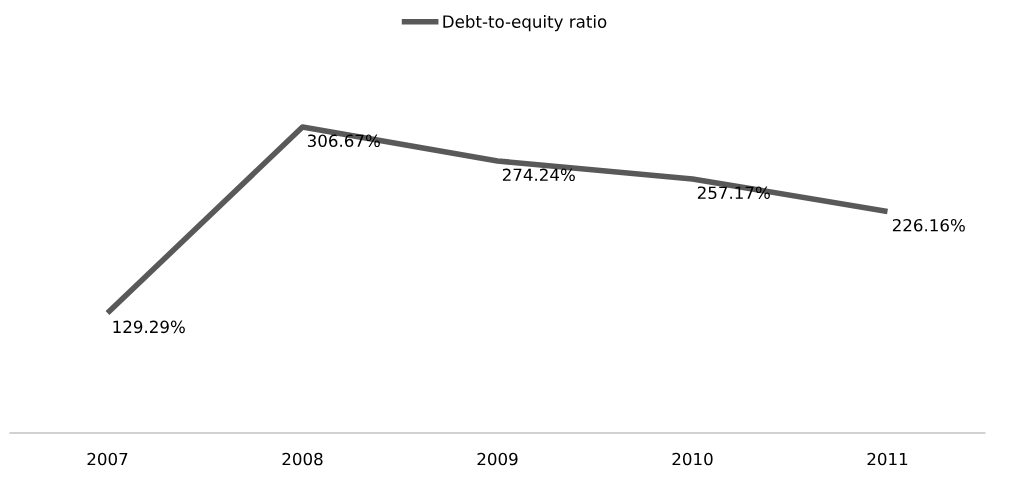 The image size is (1009, 496). What do you see at coordinates (107, 459) in the screenshot?
I see `x-tick-label: 2007` at bounding box center [107, 459].